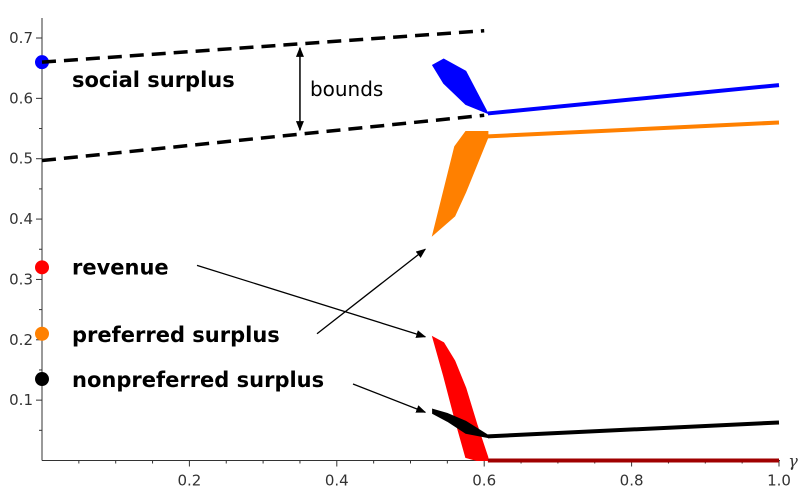 The image size is (809, 495). What do you see at coordinates (42, 379) in the screenshot?
I see `nonpreferred-start-marker` at bounding box center [42, 379].